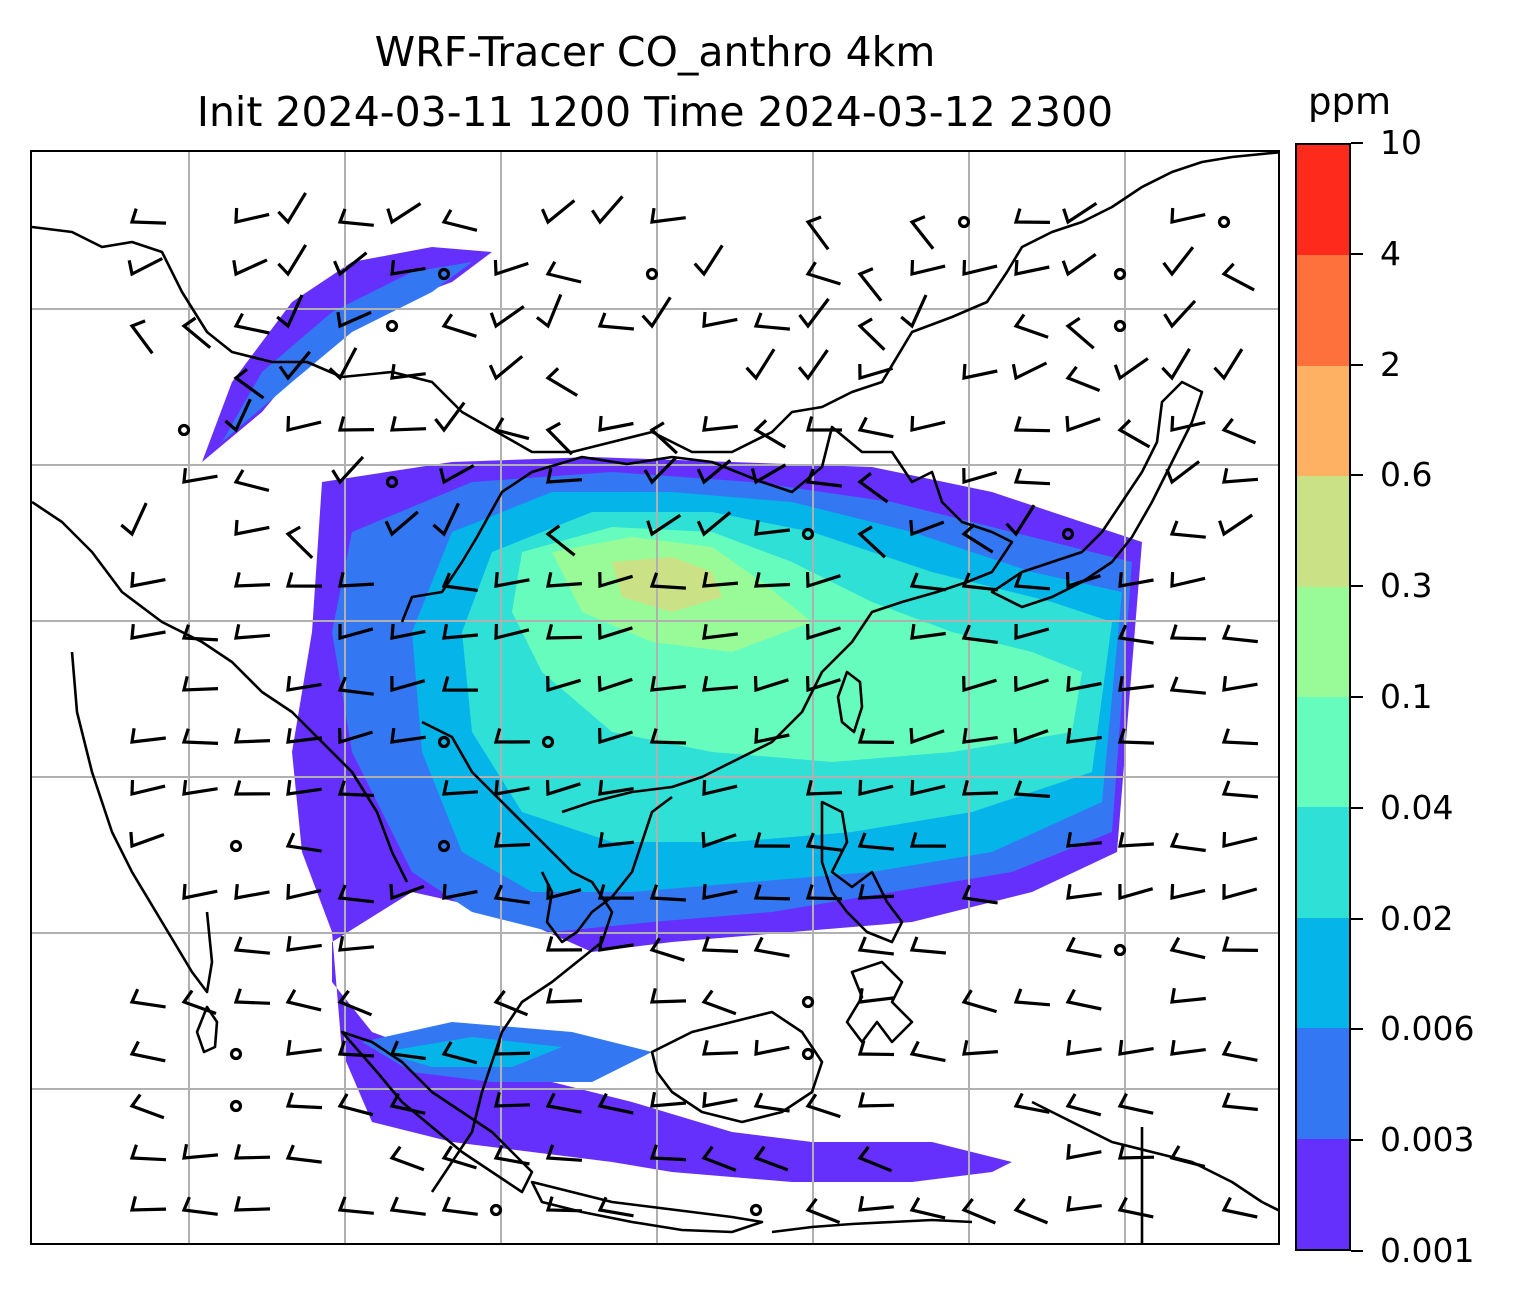  What do you see at coordinates (1417, 918) in the screenshot?
I see `colorbar-tick-label: 0.02` at bounding box center [1417, 918].